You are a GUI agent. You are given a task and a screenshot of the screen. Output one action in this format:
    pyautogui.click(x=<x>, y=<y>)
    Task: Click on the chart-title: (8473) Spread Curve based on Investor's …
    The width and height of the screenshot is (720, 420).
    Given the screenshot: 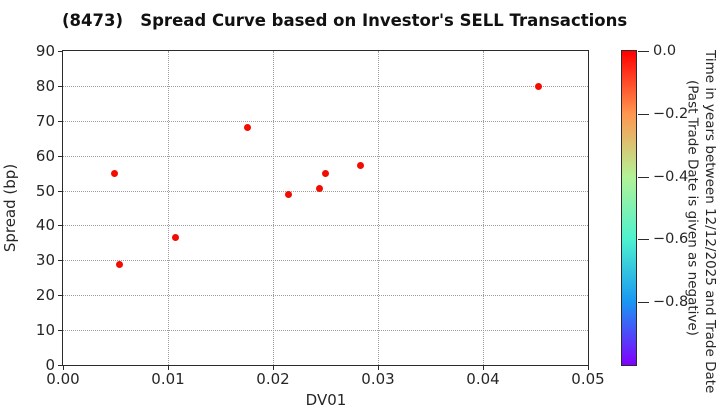 What is the action you would take?
    pyautogui.click(x=345, y=20)
    